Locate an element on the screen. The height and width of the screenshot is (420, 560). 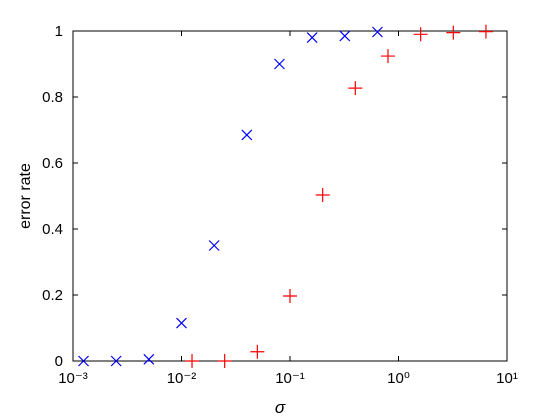
x-tick-label: 10⁻³ is located at coordinates (73, 378).